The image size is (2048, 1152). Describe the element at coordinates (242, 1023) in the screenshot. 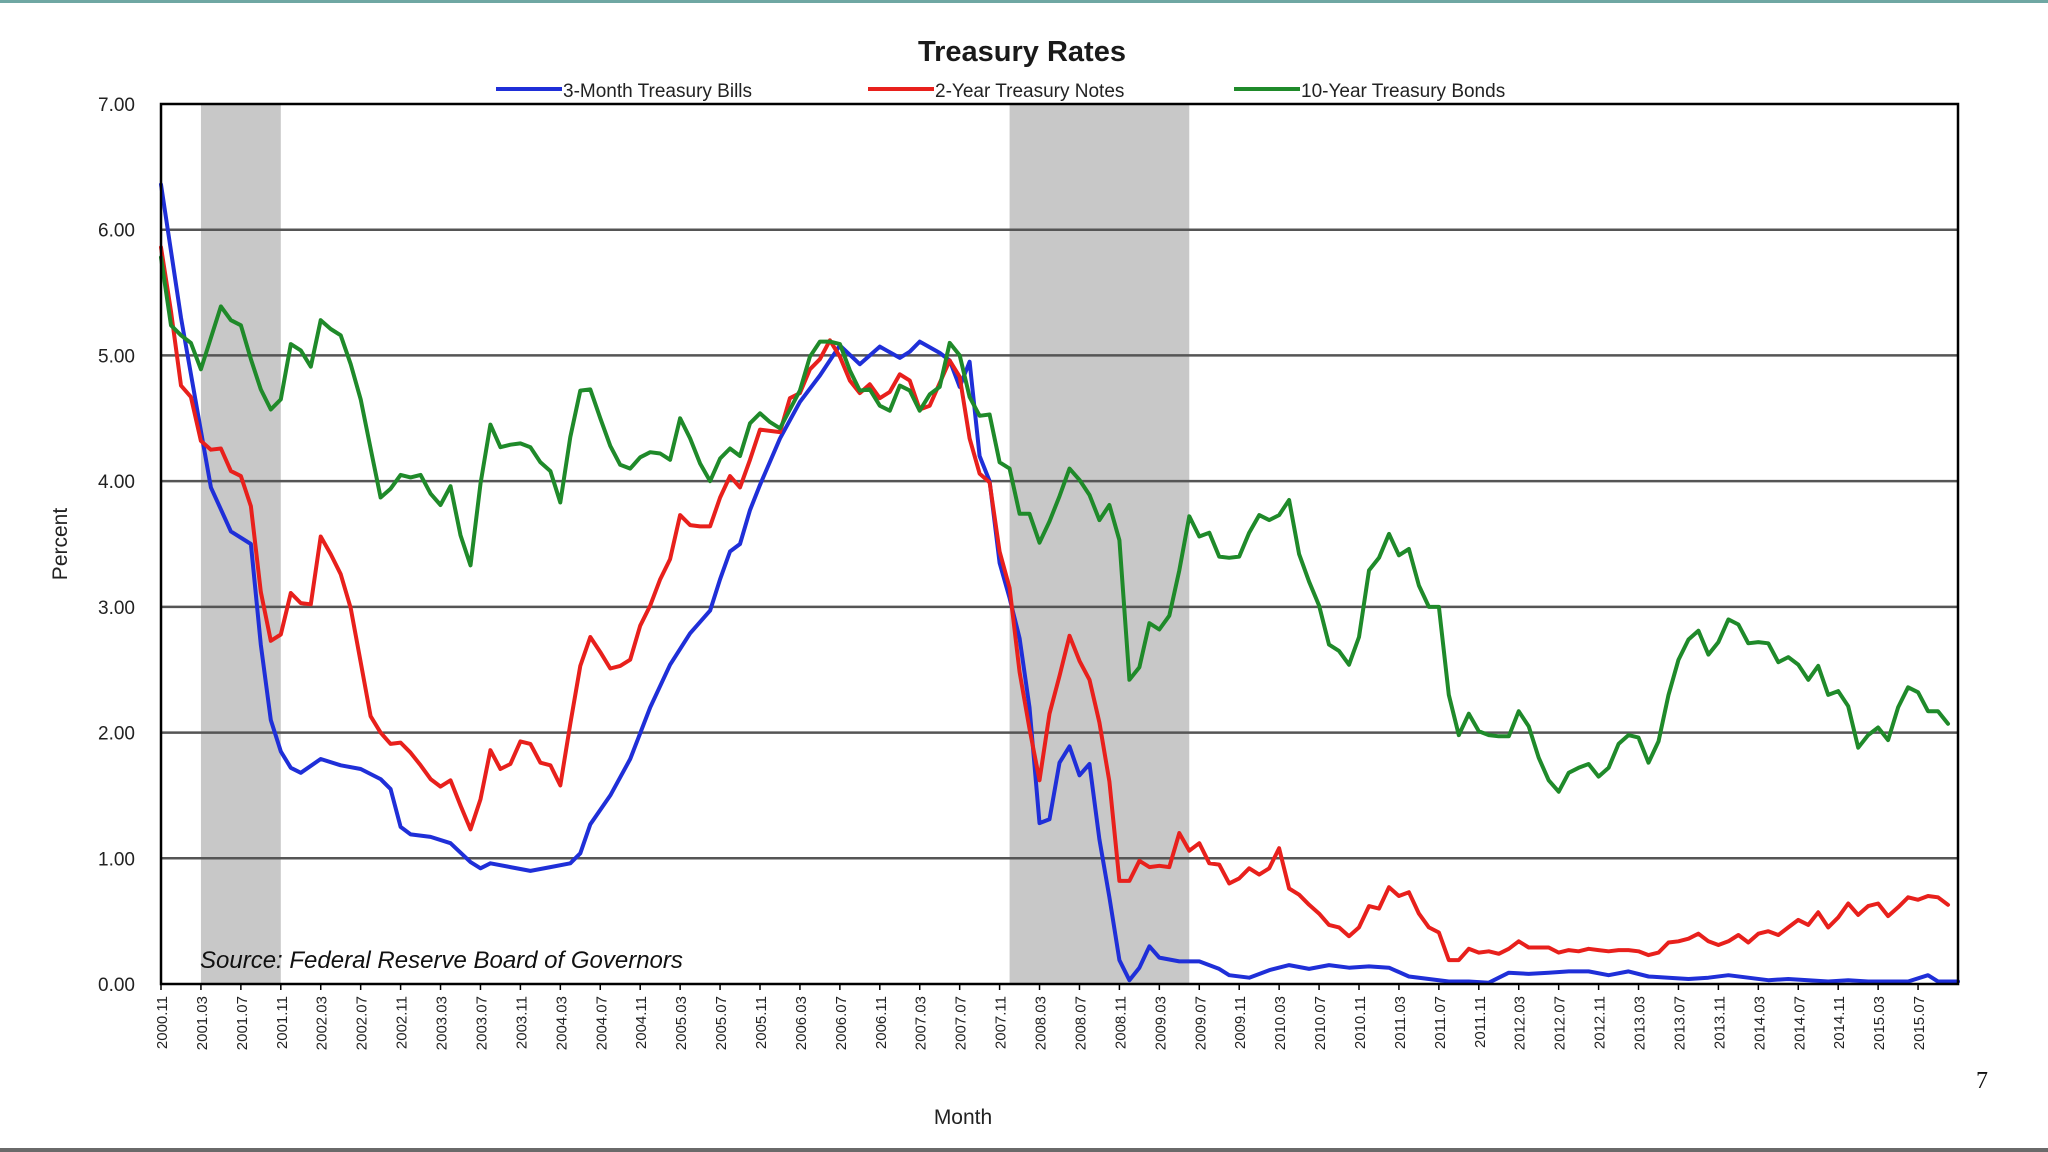

I see `x-tick-label: 2001.07` at that location.